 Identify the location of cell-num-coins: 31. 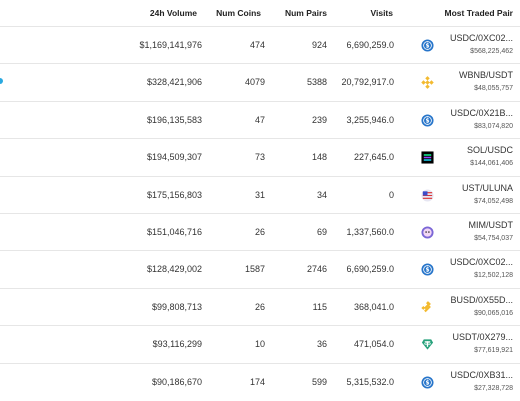
(259, 194).